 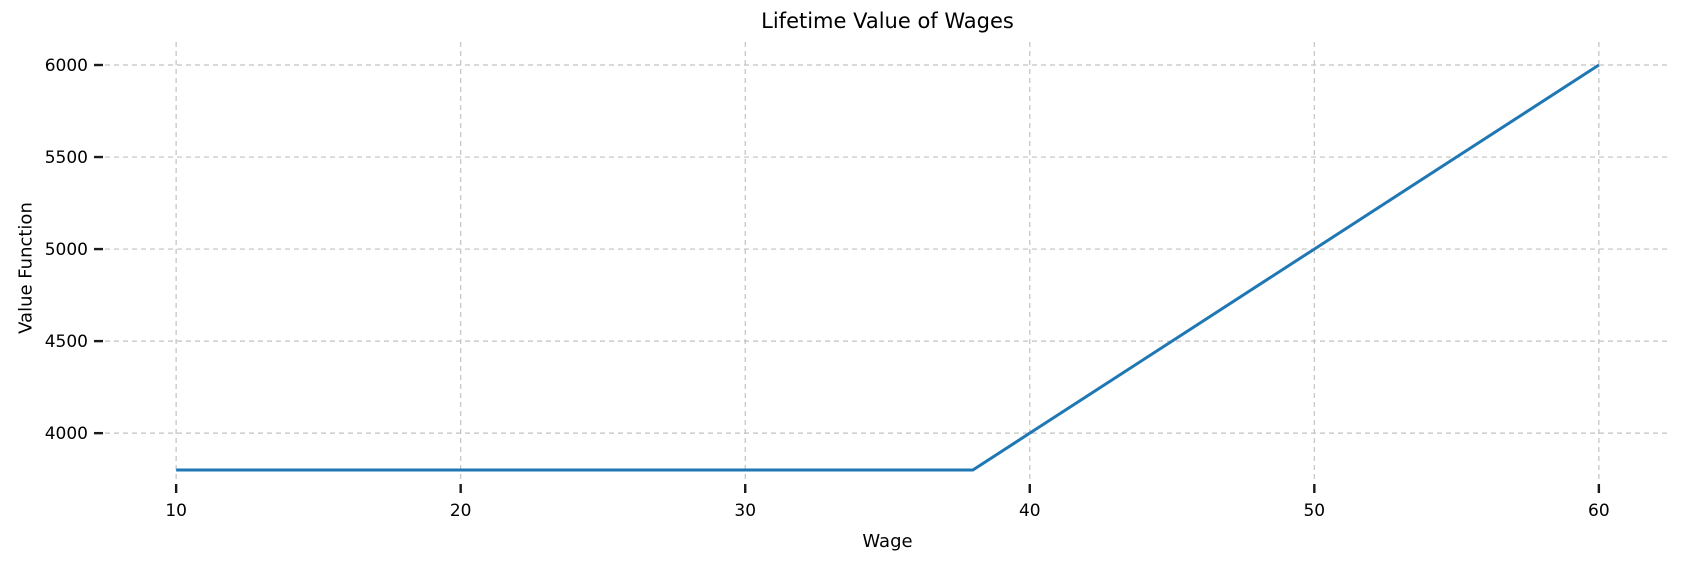 What do you see at coordinates (461, 511) in the screenshot?
I see `x-tick-label: 20` at bounding box center [461, 511].